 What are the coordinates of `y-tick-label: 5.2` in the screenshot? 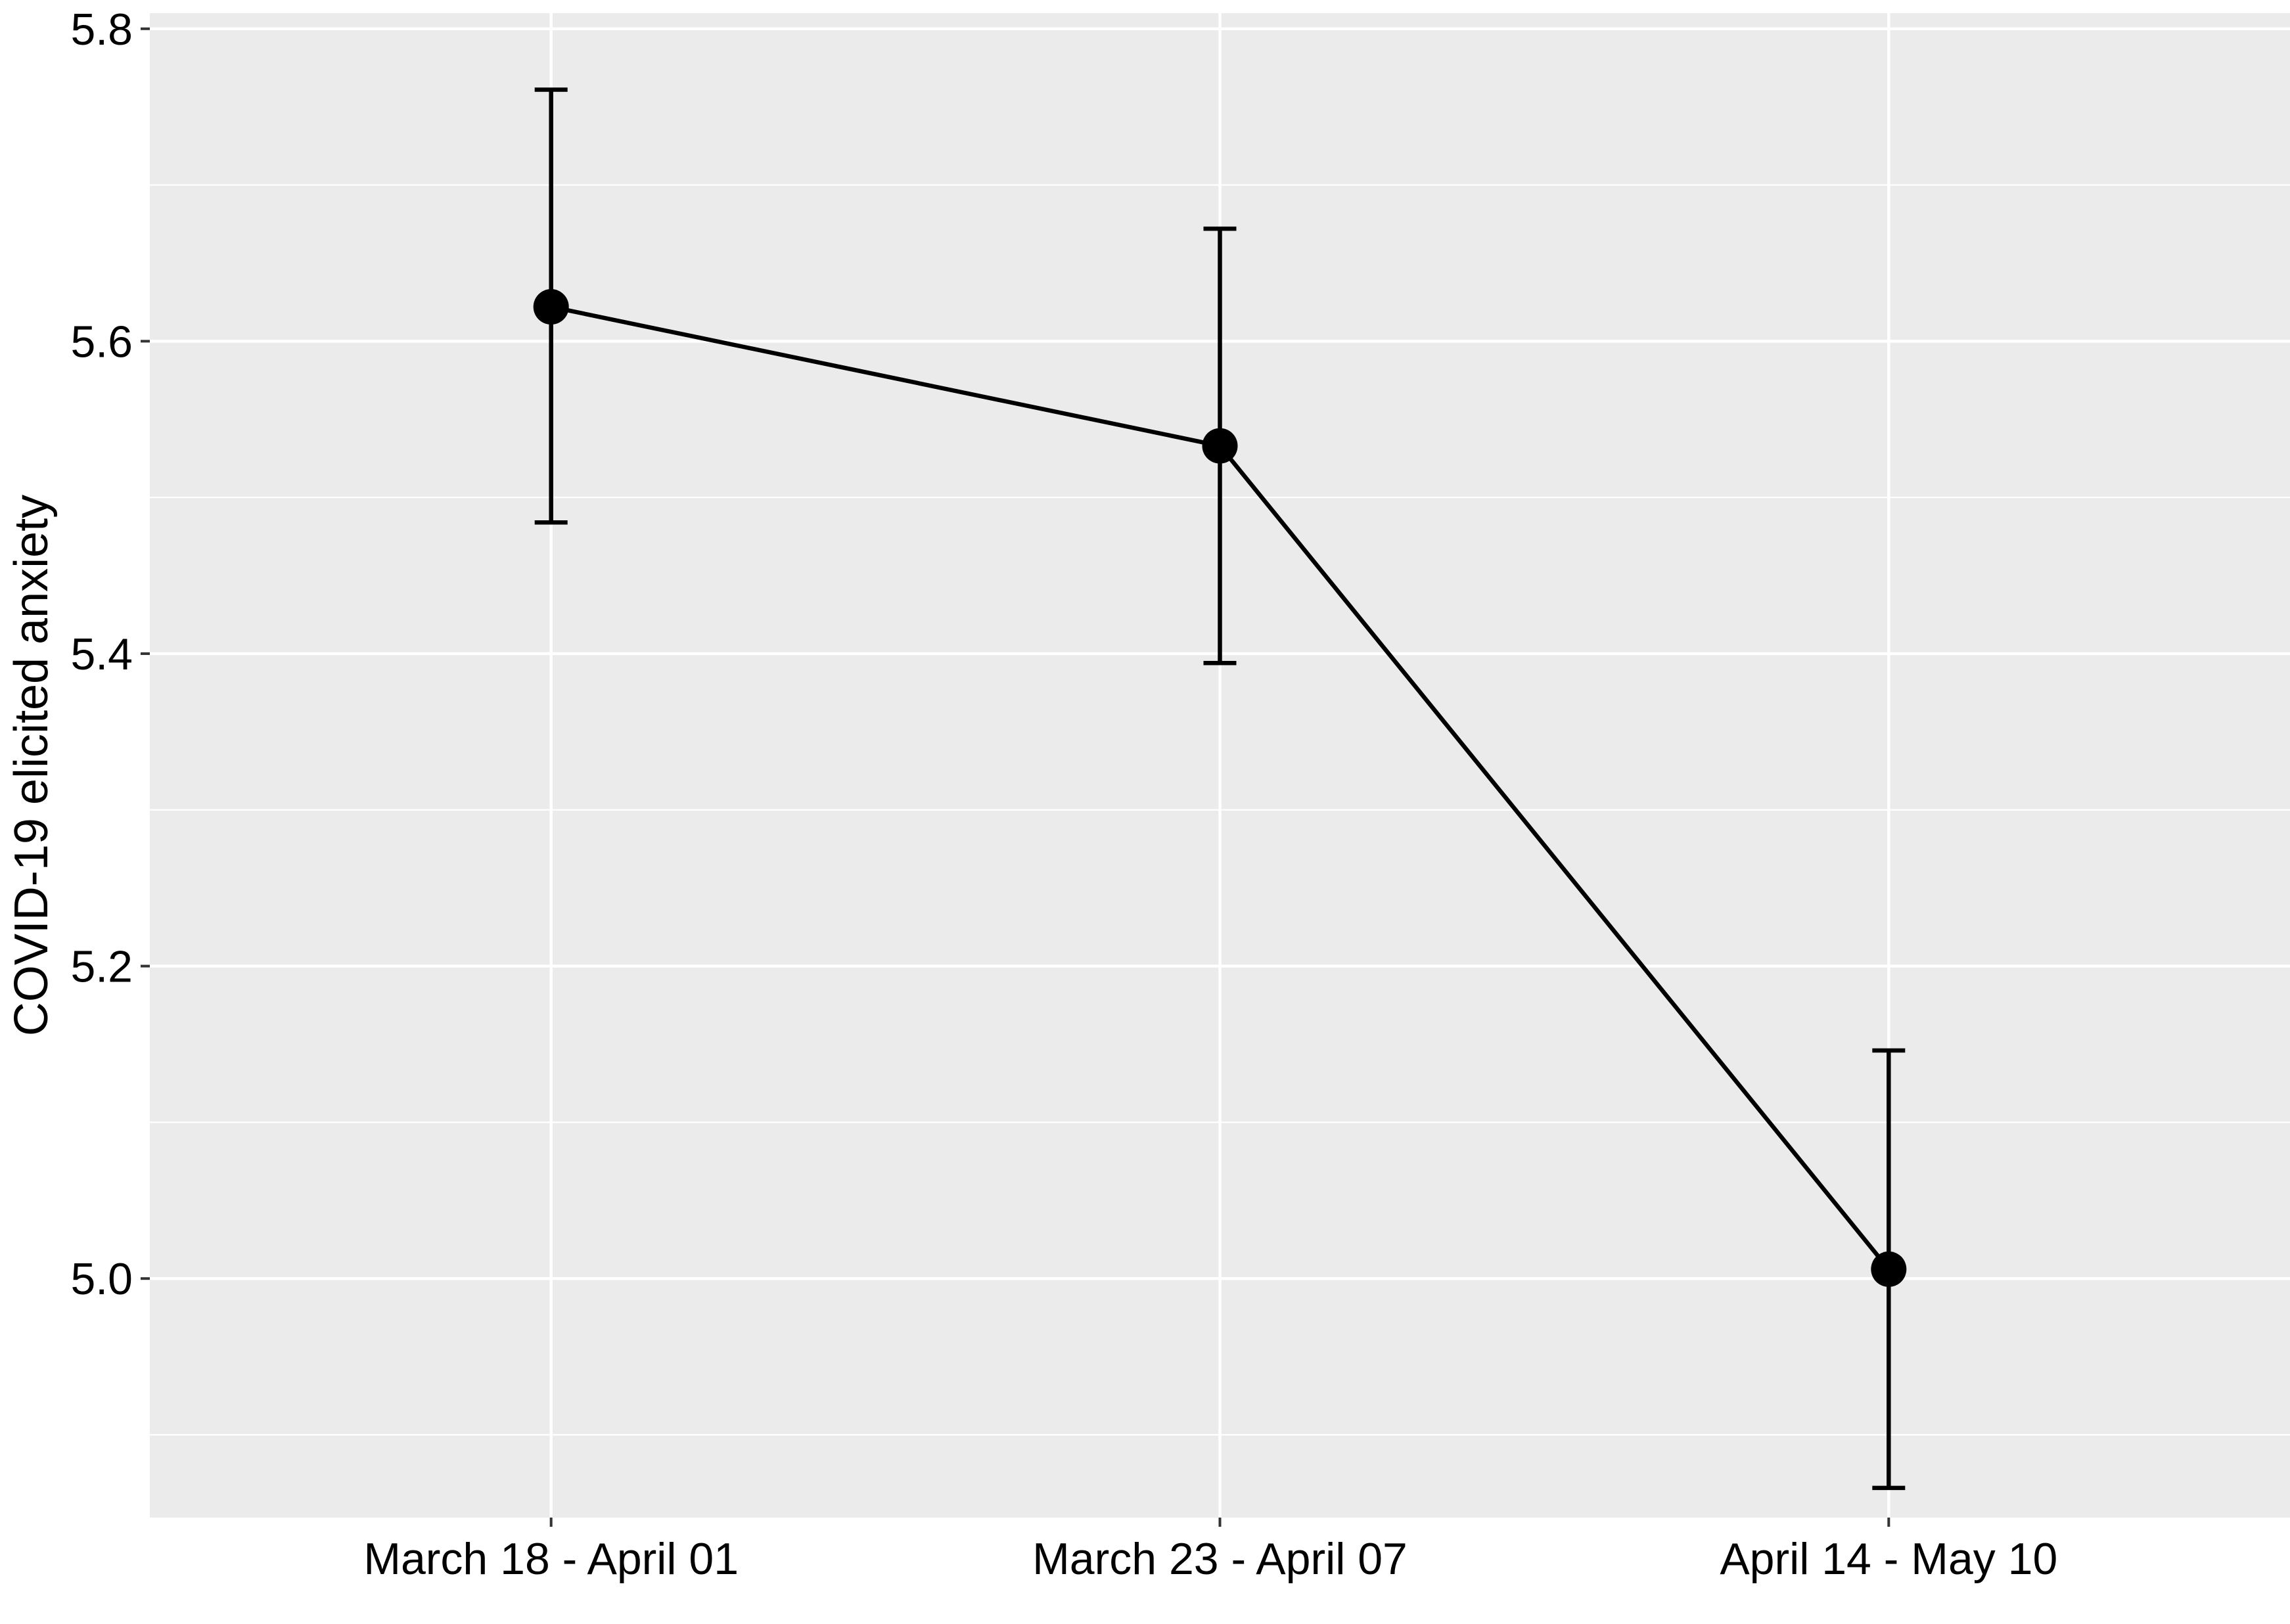 It's located at (101, 967).